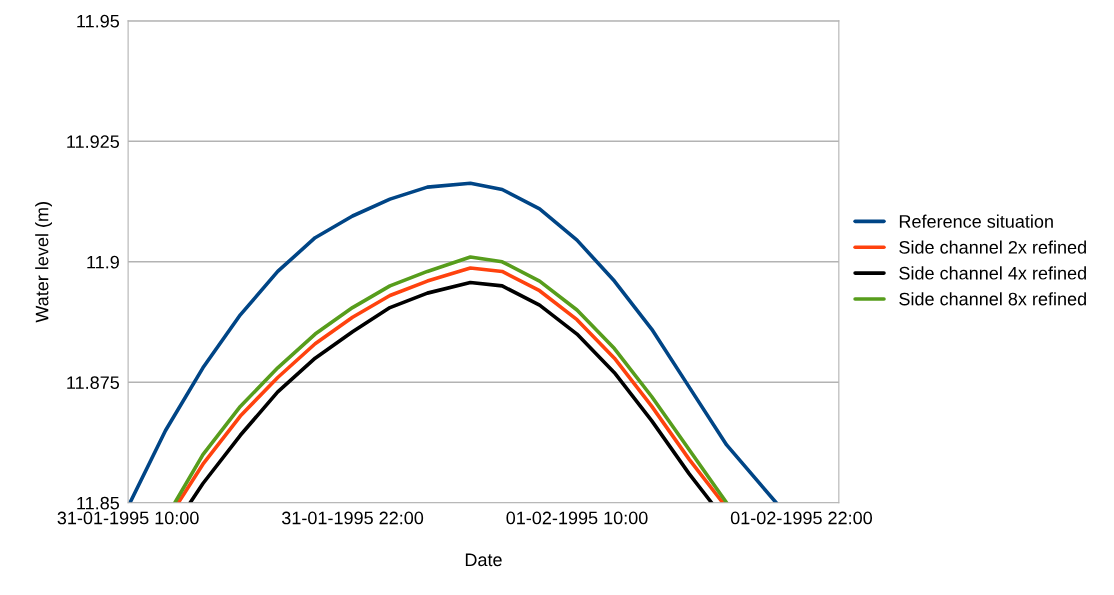 Image resolution: width=1114 pixels, height=595 pixels. I want to click on y-tick-label: 11.95, so click(98, 21).